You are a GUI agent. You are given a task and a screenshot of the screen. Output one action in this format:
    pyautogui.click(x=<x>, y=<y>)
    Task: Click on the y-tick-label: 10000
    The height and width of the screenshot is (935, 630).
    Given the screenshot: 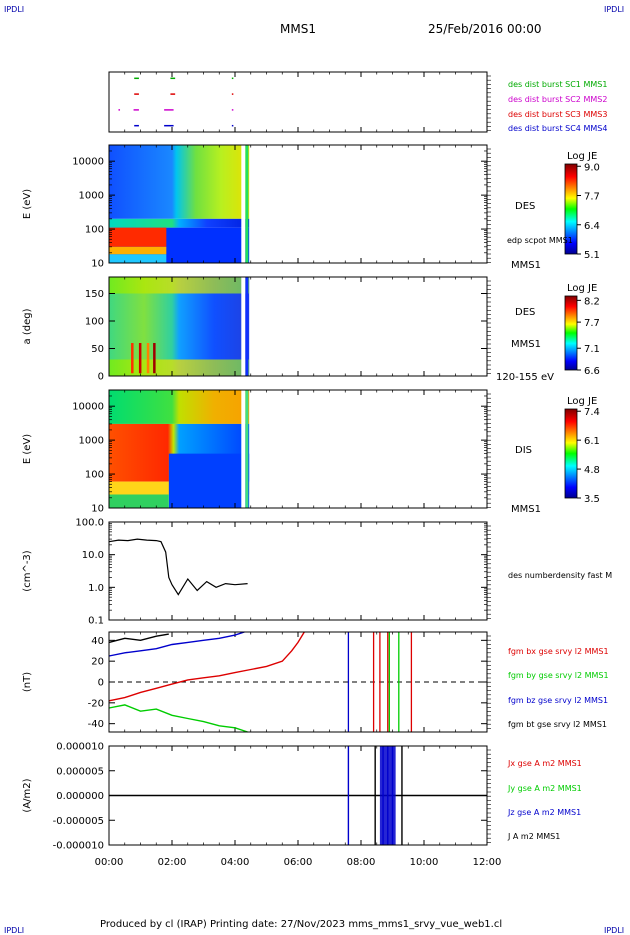 What is the action you would take?
    pyautogui.click(x=88, y=162)
    